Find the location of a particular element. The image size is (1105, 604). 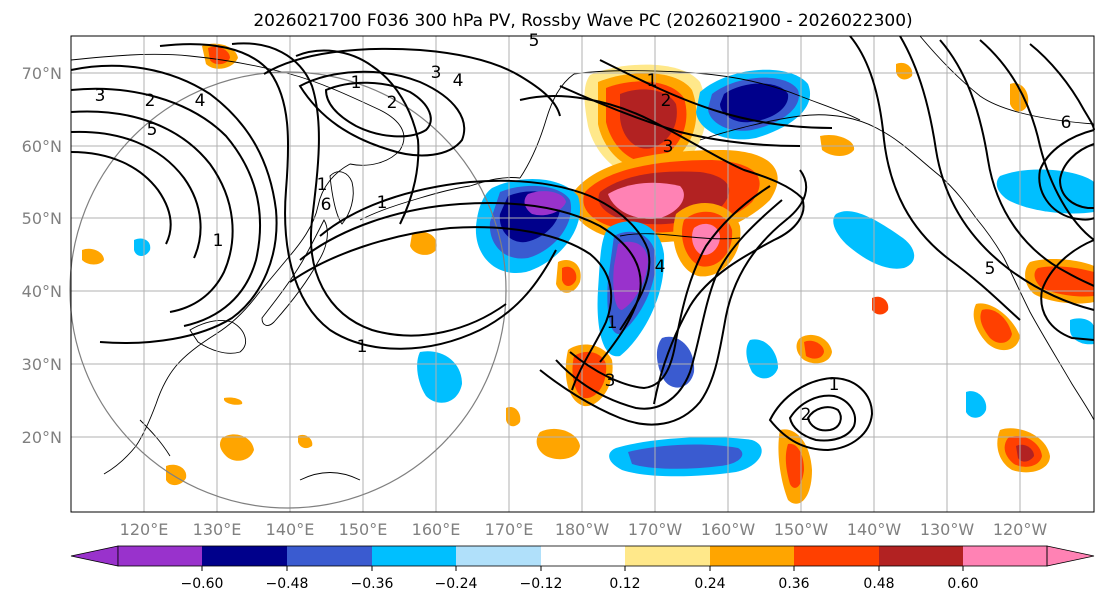

colorbar-extend-max is located at coordinates (1070, 556).